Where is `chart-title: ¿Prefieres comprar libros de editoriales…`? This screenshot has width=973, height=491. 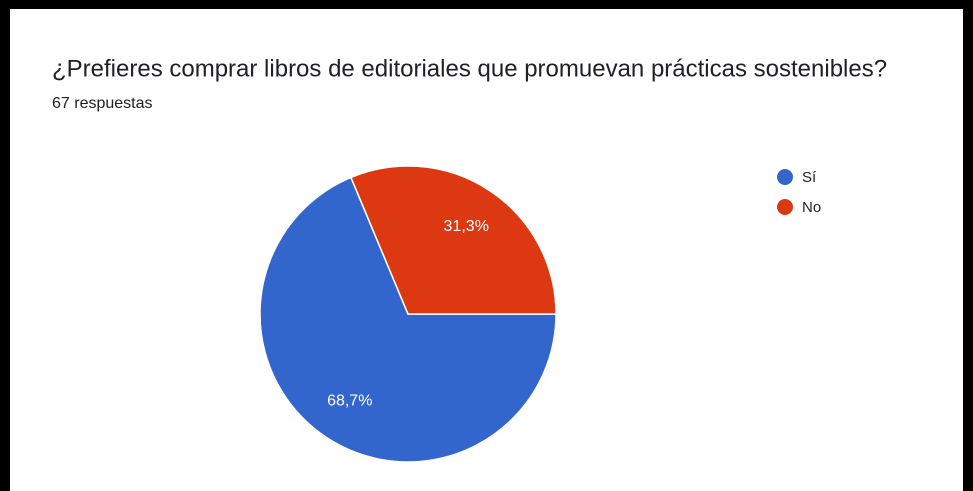
chart-title: ¿Prefieres comprar libros de editoriales… is located at coordinates (469, 68).